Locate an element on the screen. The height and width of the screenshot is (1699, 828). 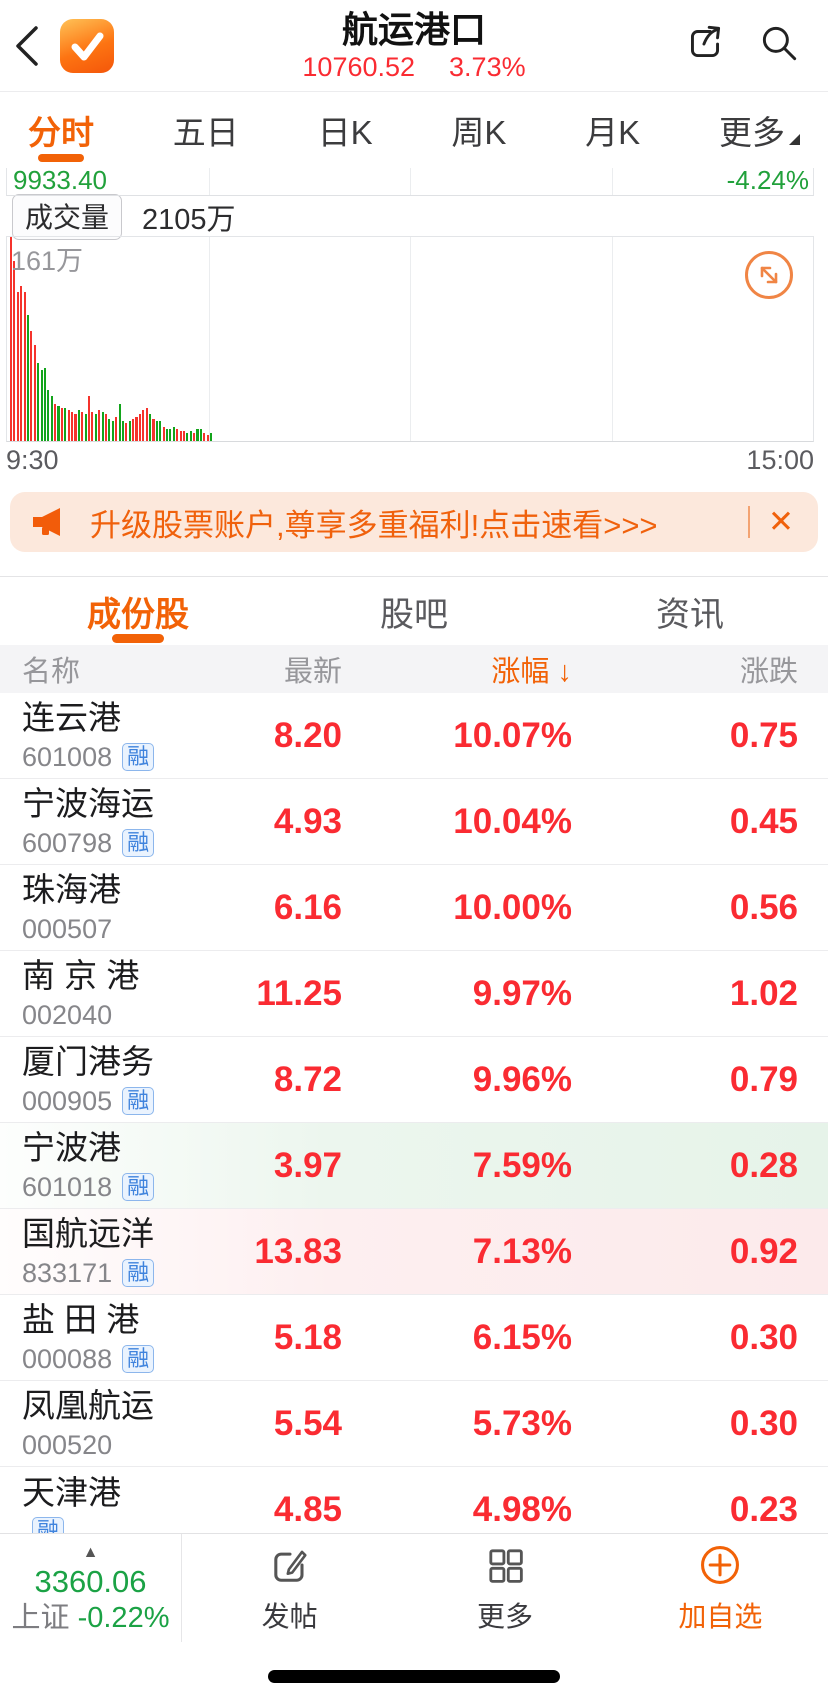
tab-daily-k: 日K is located at coordinates (345, 132).